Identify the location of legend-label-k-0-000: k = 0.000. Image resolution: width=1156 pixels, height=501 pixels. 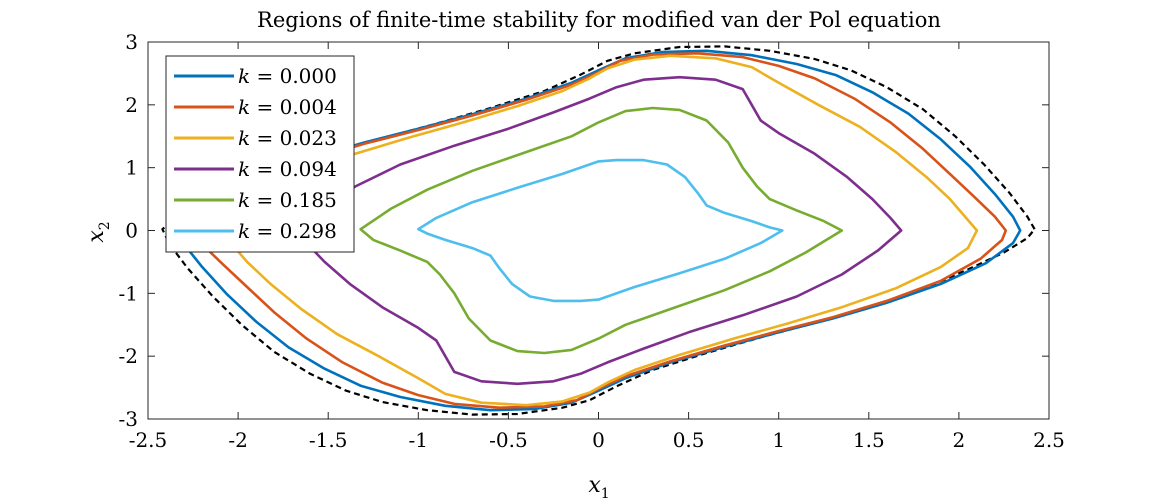
(287, 76).